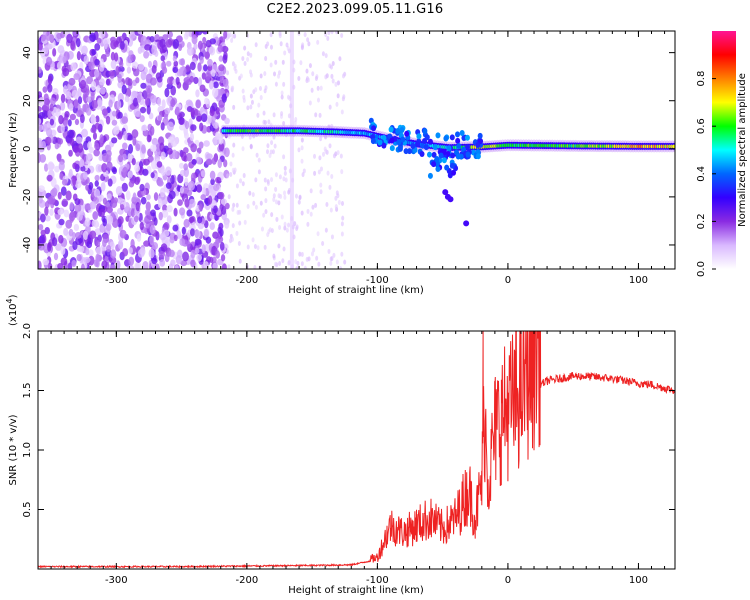 This screenshot has height=600, width=750. Describe the element at coordinates (724, 150) in the screenshot. I see `colorbar-strip` at that location.